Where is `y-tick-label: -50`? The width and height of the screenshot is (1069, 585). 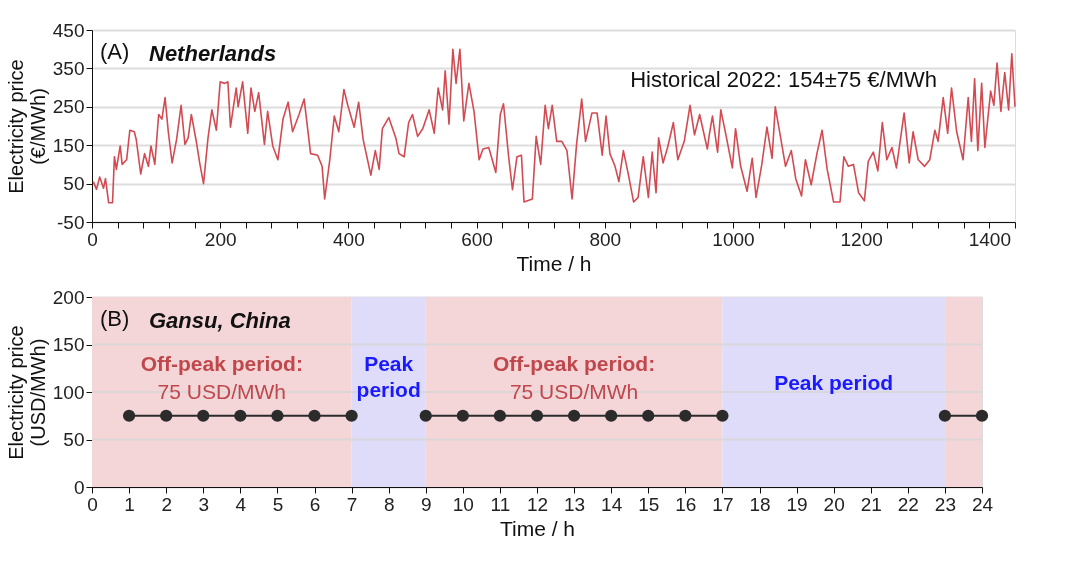 y-tick-label: -50 is located at coordinates (71, 222).